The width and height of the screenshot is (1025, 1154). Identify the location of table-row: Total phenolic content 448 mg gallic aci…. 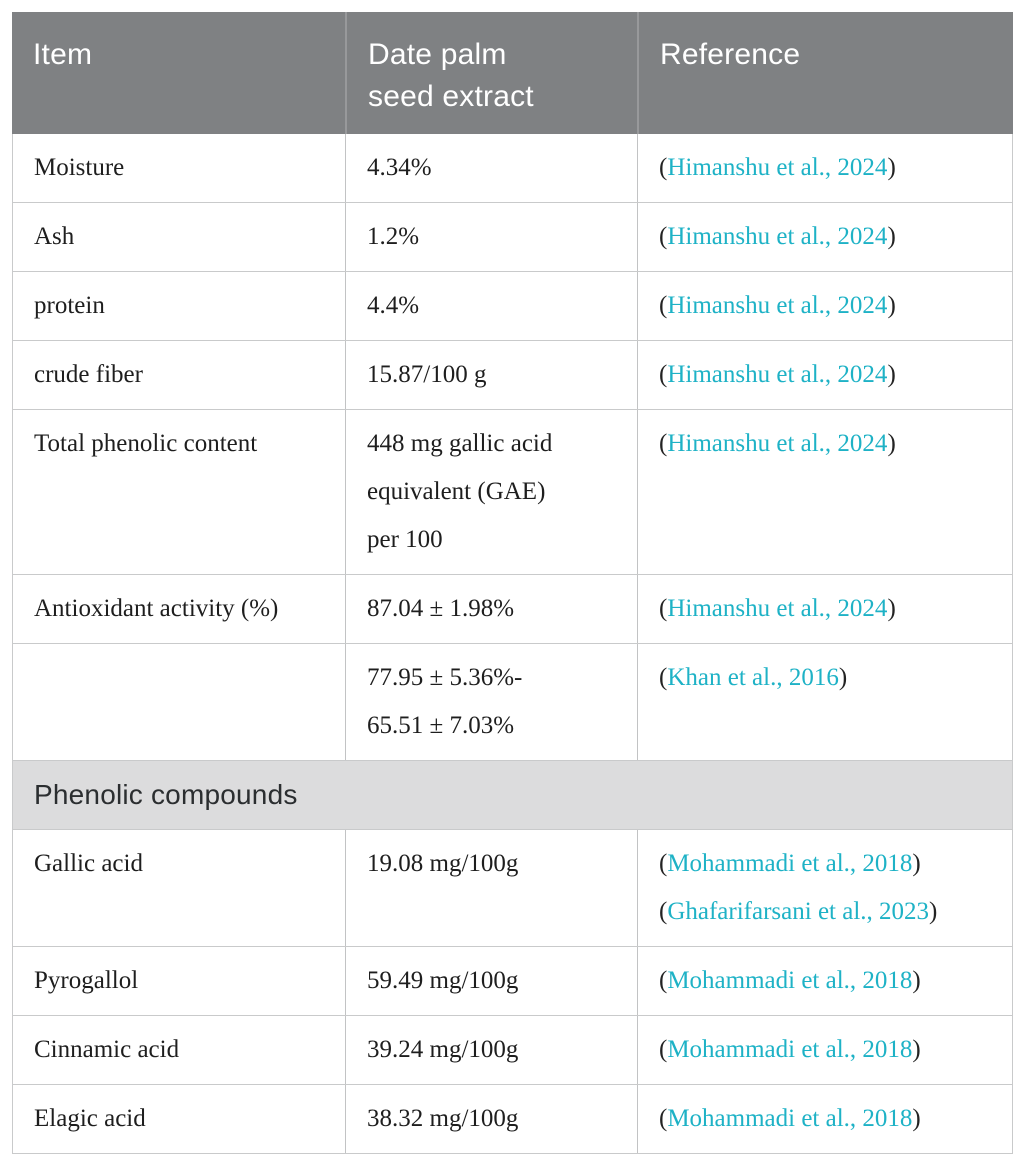
(512, 491).